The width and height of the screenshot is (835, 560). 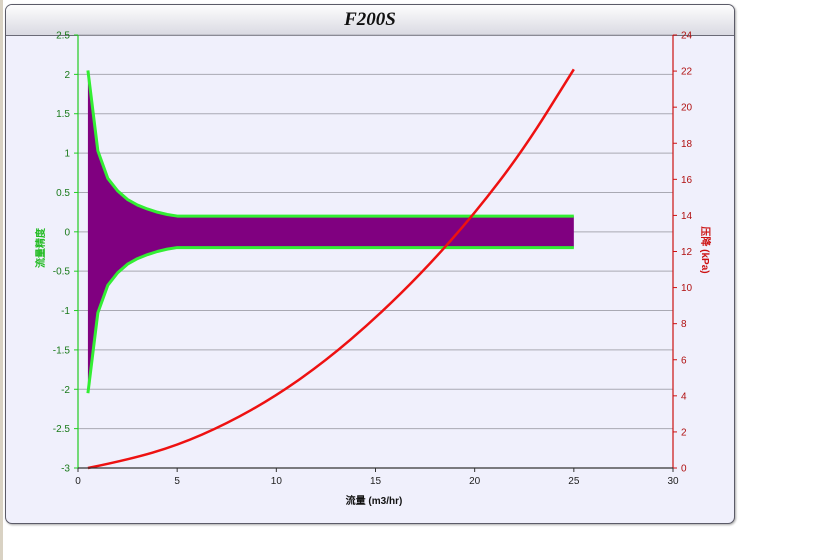 I want to click on y-left-tick-label: -2.5, so click(x=62, y=429).